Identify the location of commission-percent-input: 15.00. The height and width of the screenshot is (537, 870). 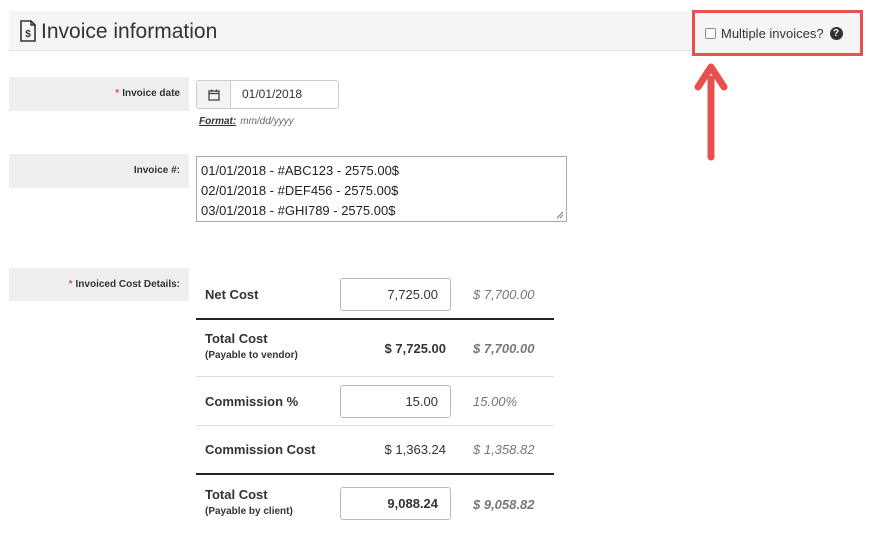
(395, 401).